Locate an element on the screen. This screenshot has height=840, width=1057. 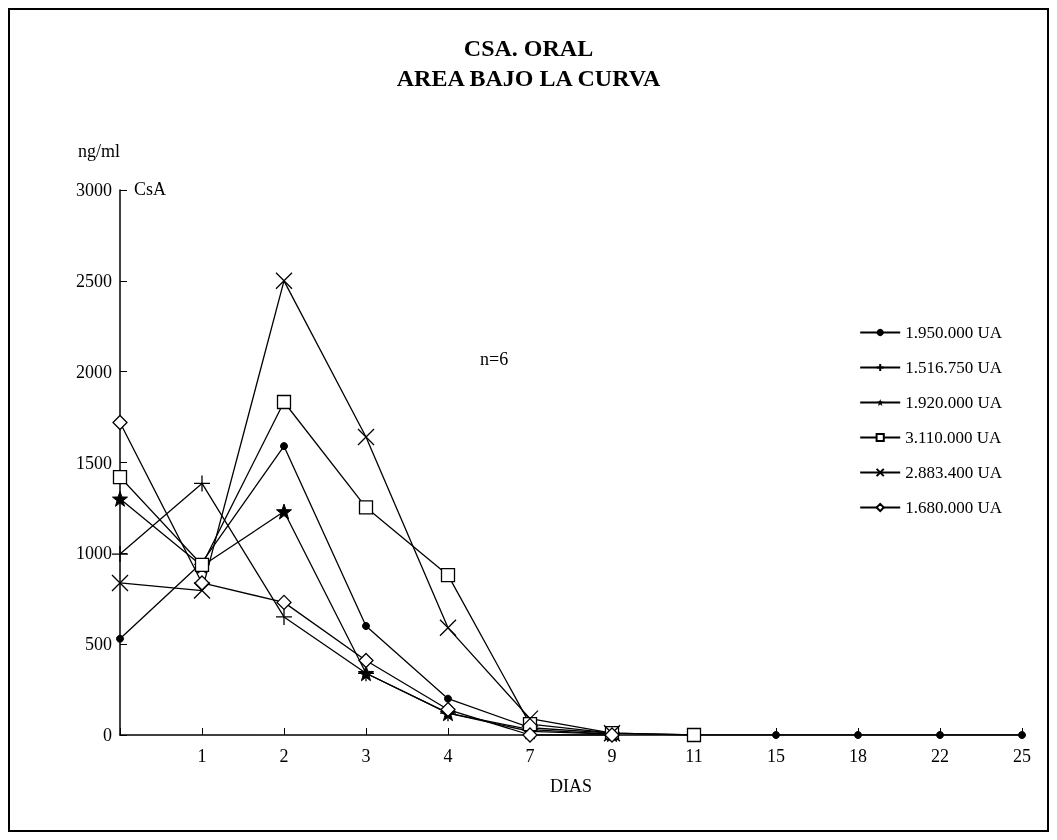
legend-label: 1.516.750 UA is located at coordinates (954, 367).